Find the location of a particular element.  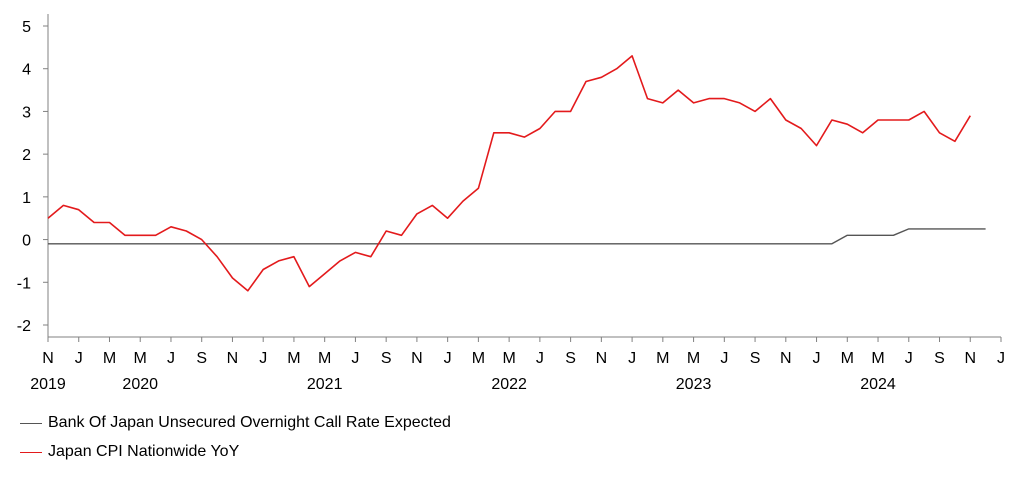

legend-swatch-cpi is located at coordinates (31, 452).